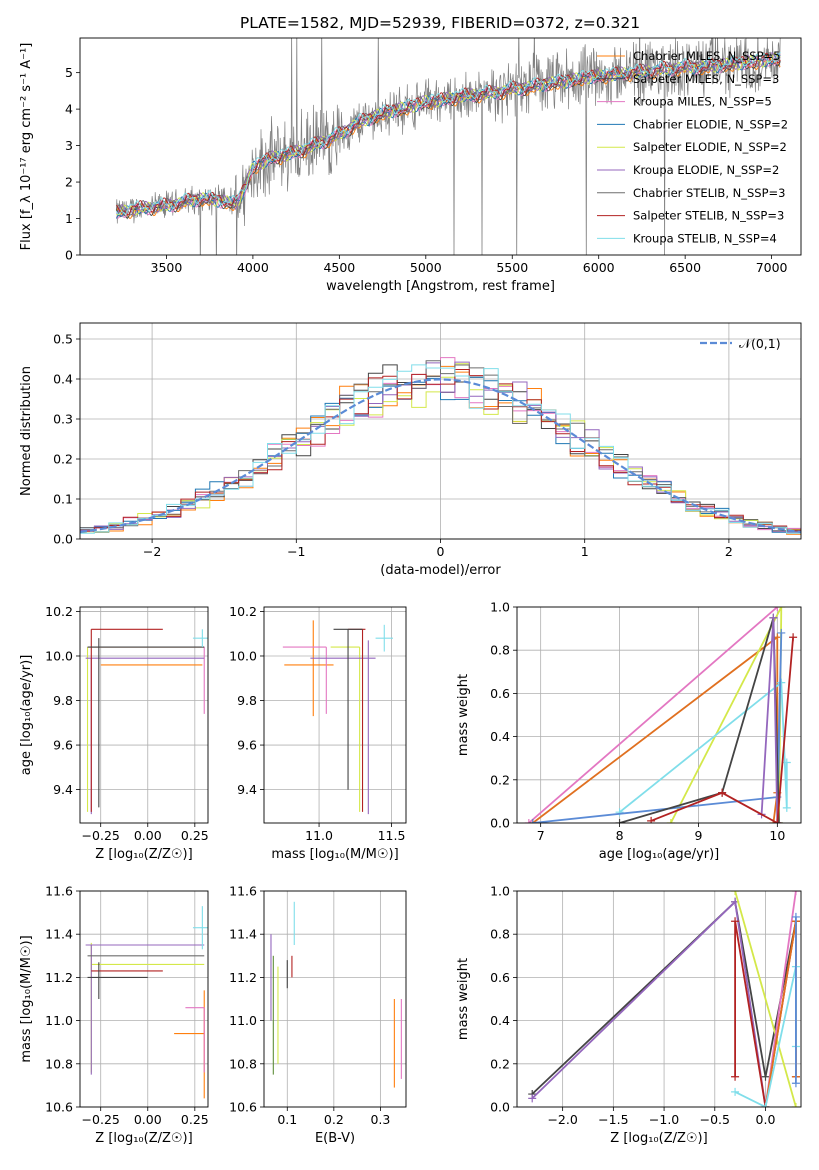 Image resolution: width=819 pixels, height=1170 pixels. I want to click on x-axis-label: wavelength [Angstrom, rest frame], so click(440, 286).